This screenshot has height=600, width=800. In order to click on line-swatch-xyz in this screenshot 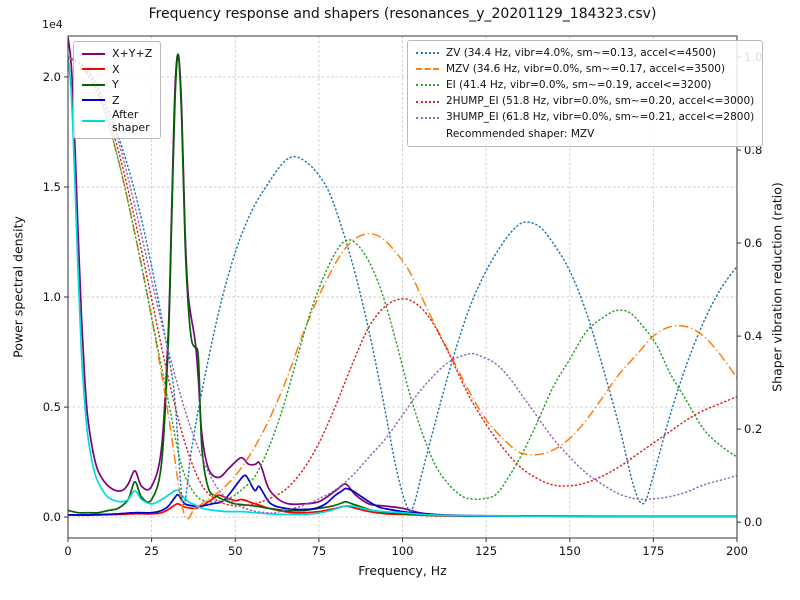, I will do `click(93, 53)`.